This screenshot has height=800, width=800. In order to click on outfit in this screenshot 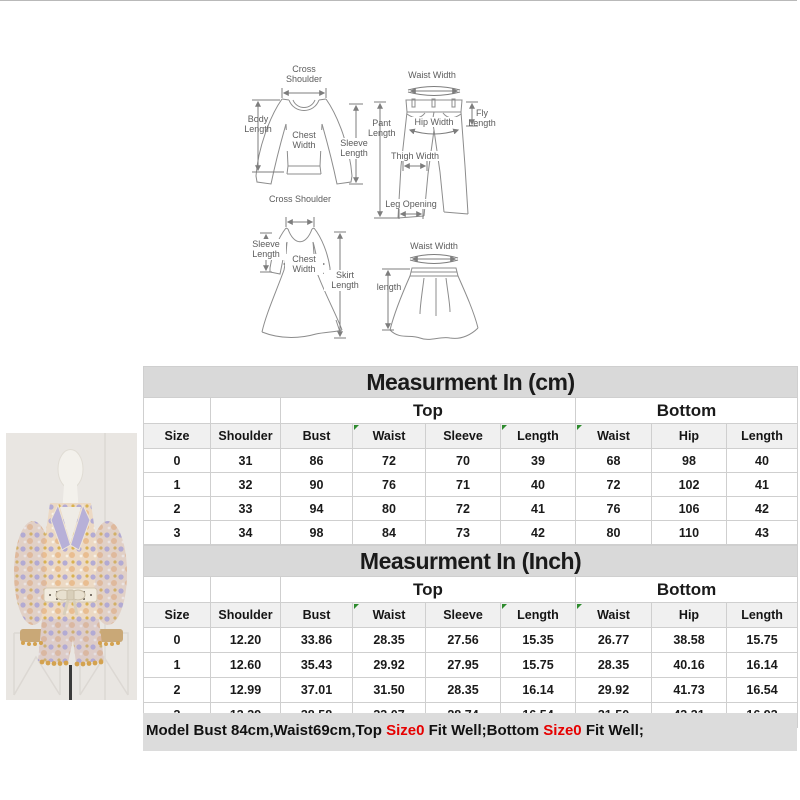, I will do `click(70, 601)`.